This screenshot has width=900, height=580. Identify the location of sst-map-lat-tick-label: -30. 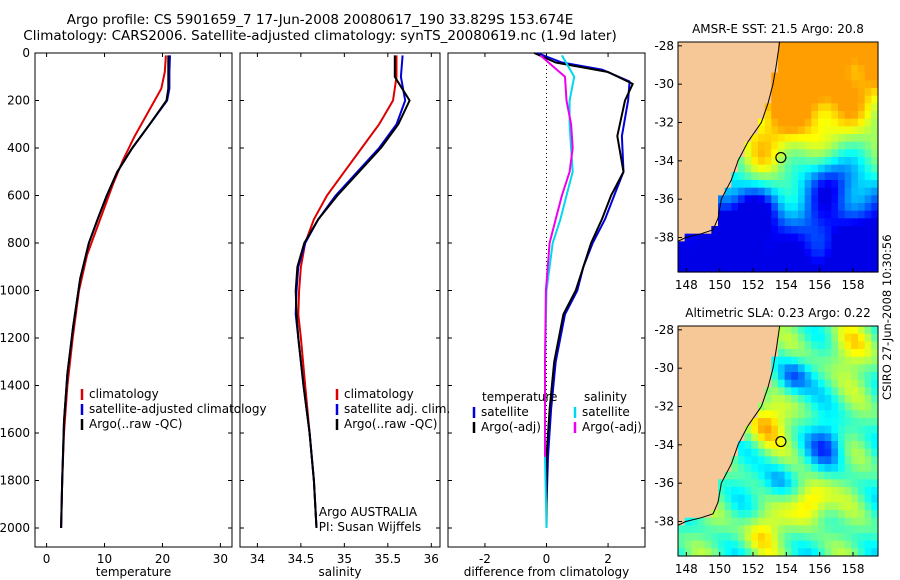
(664, 84).